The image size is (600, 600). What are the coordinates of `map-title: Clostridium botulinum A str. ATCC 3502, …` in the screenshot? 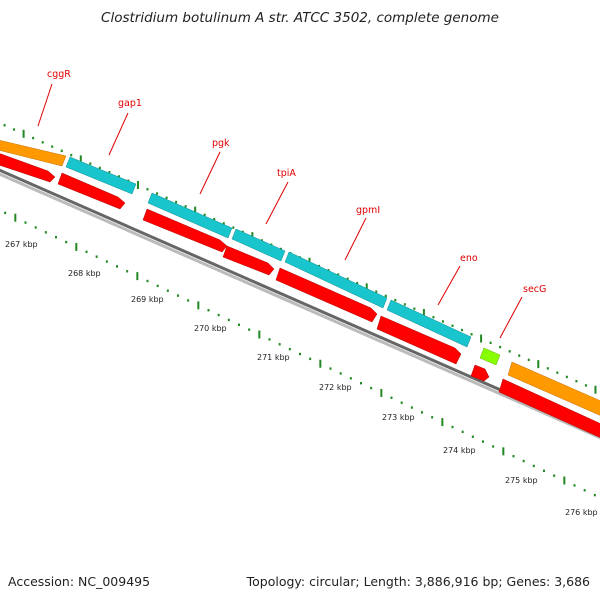 It's located at (300, 18).